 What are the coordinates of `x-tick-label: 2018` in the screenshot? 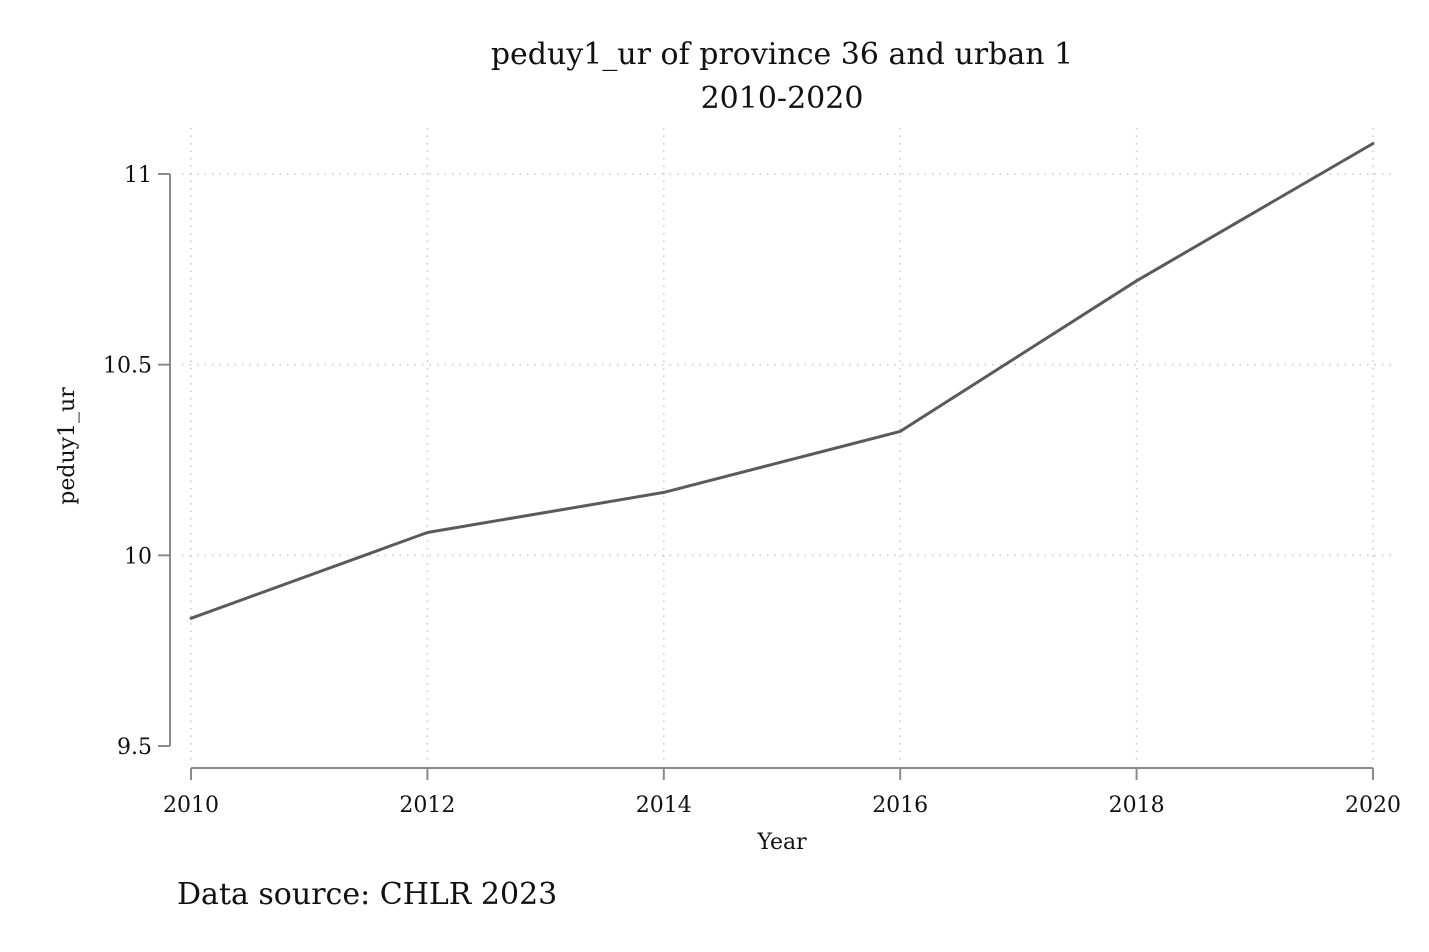 It's located at (1137, 805).